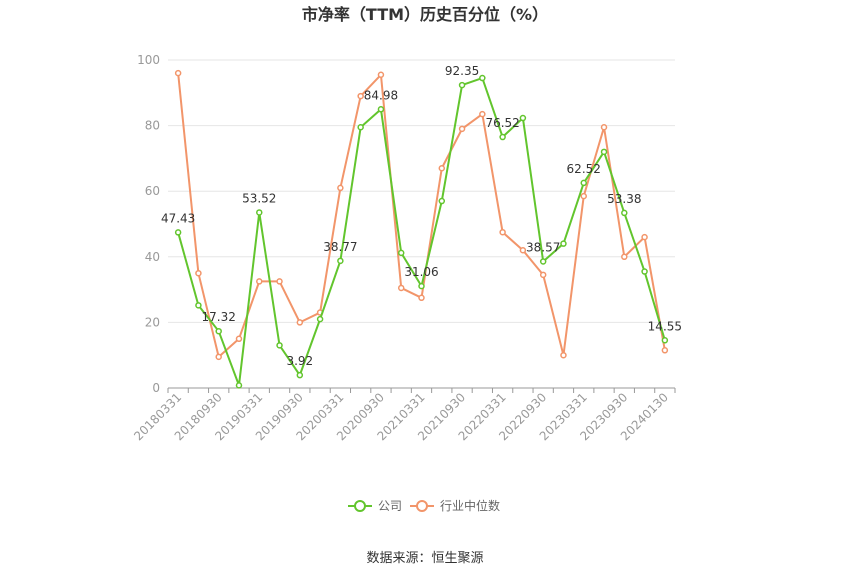 The height and width of the screenshot is (574, 850). Describe the element at coordinates (148, 60) in the screenshot. I see `y-tick-label: 100` at that location.